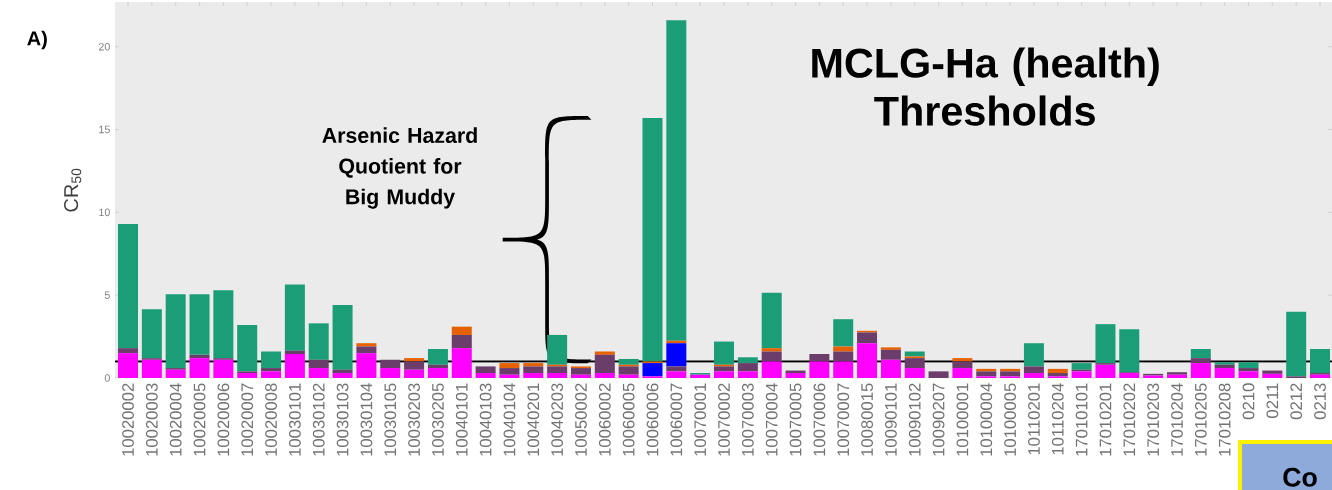 Image resolution: width=1332 pixels, height=490 pixels. Describe the element at coordinates (485, 419) in the screenshot. I see `x-tick-label: 10040103` at that location.